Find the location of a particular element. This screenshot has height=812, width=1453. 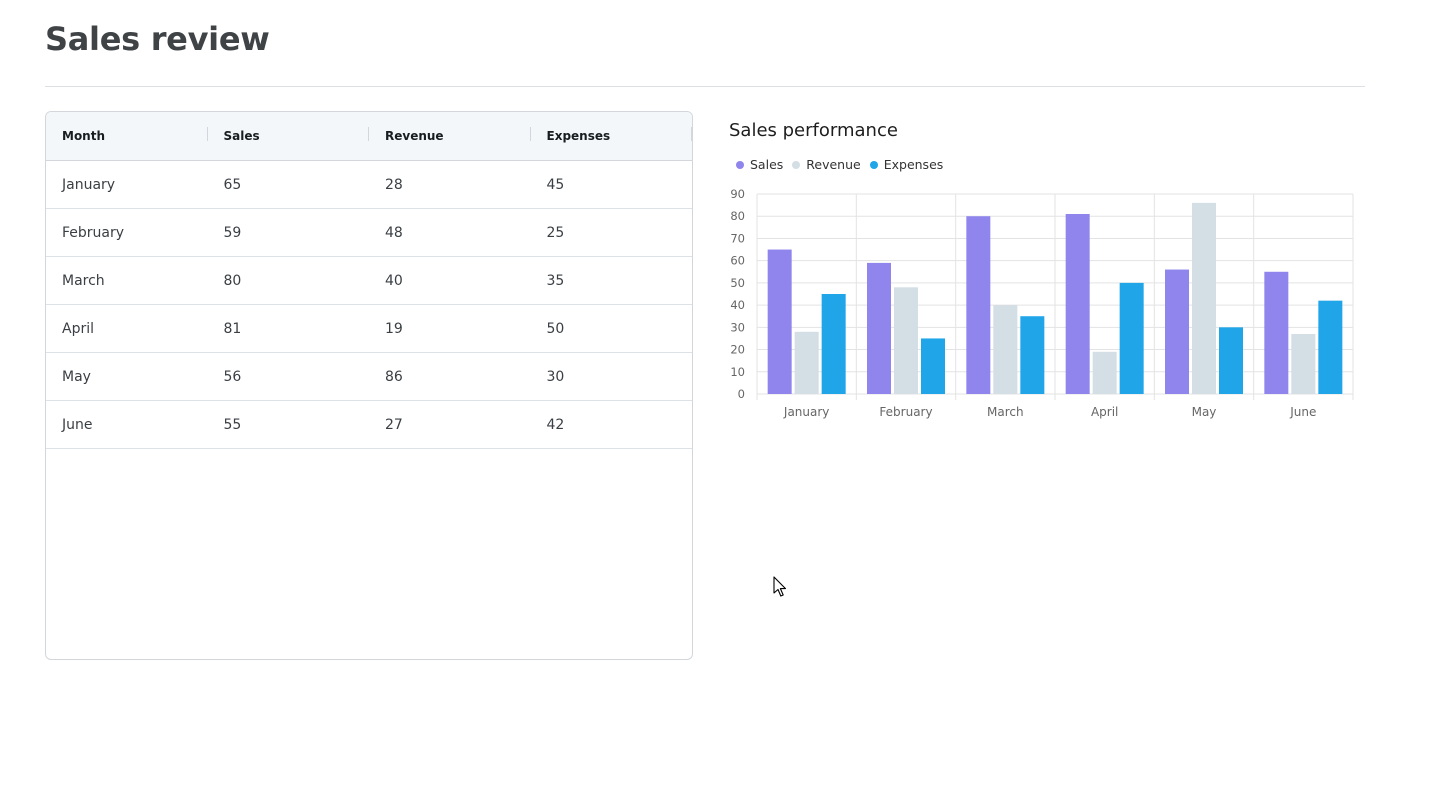

cell-sales: 55 is located at coordinates (232, 424).